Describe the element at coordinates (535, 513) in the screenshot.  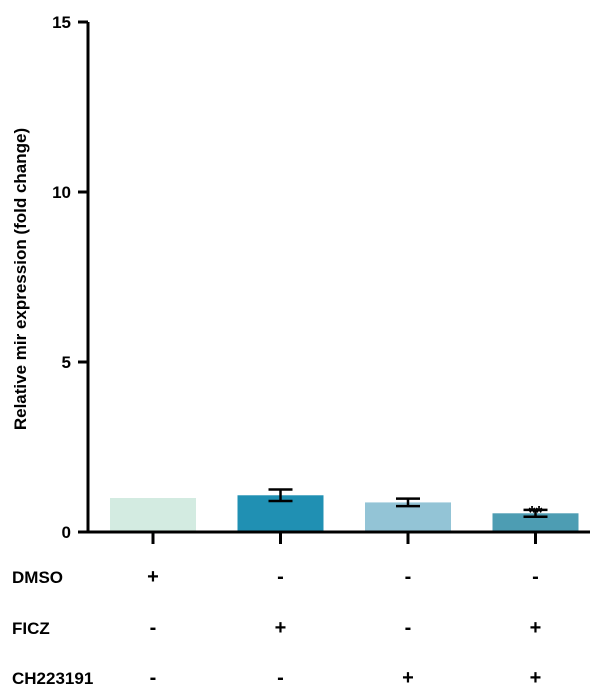
I see `significance-label: **` at that location.